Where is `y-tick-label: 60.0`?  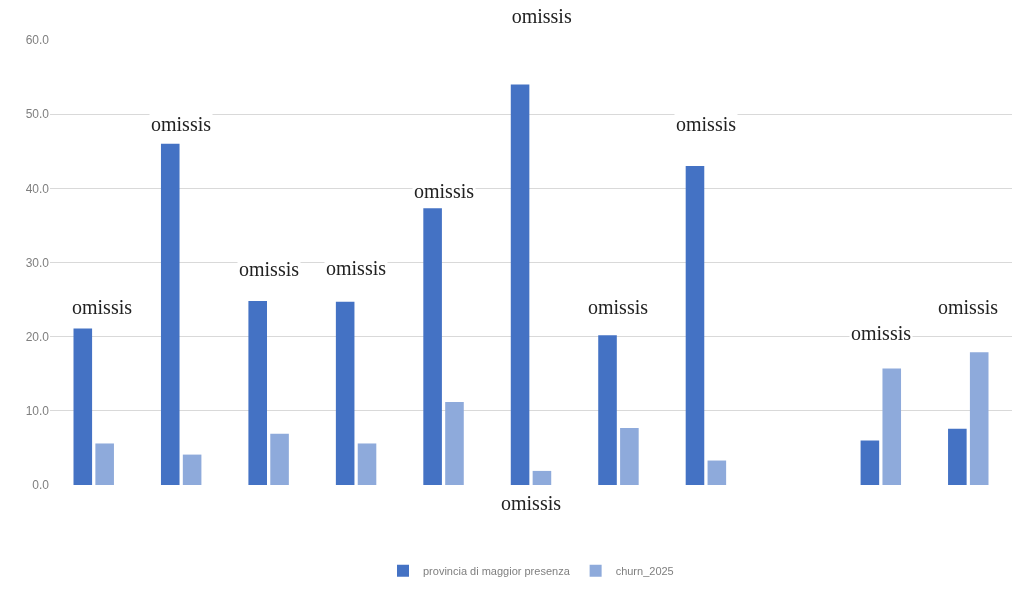 y-tick-label: 60.0 is located at coordinates (37, 40).